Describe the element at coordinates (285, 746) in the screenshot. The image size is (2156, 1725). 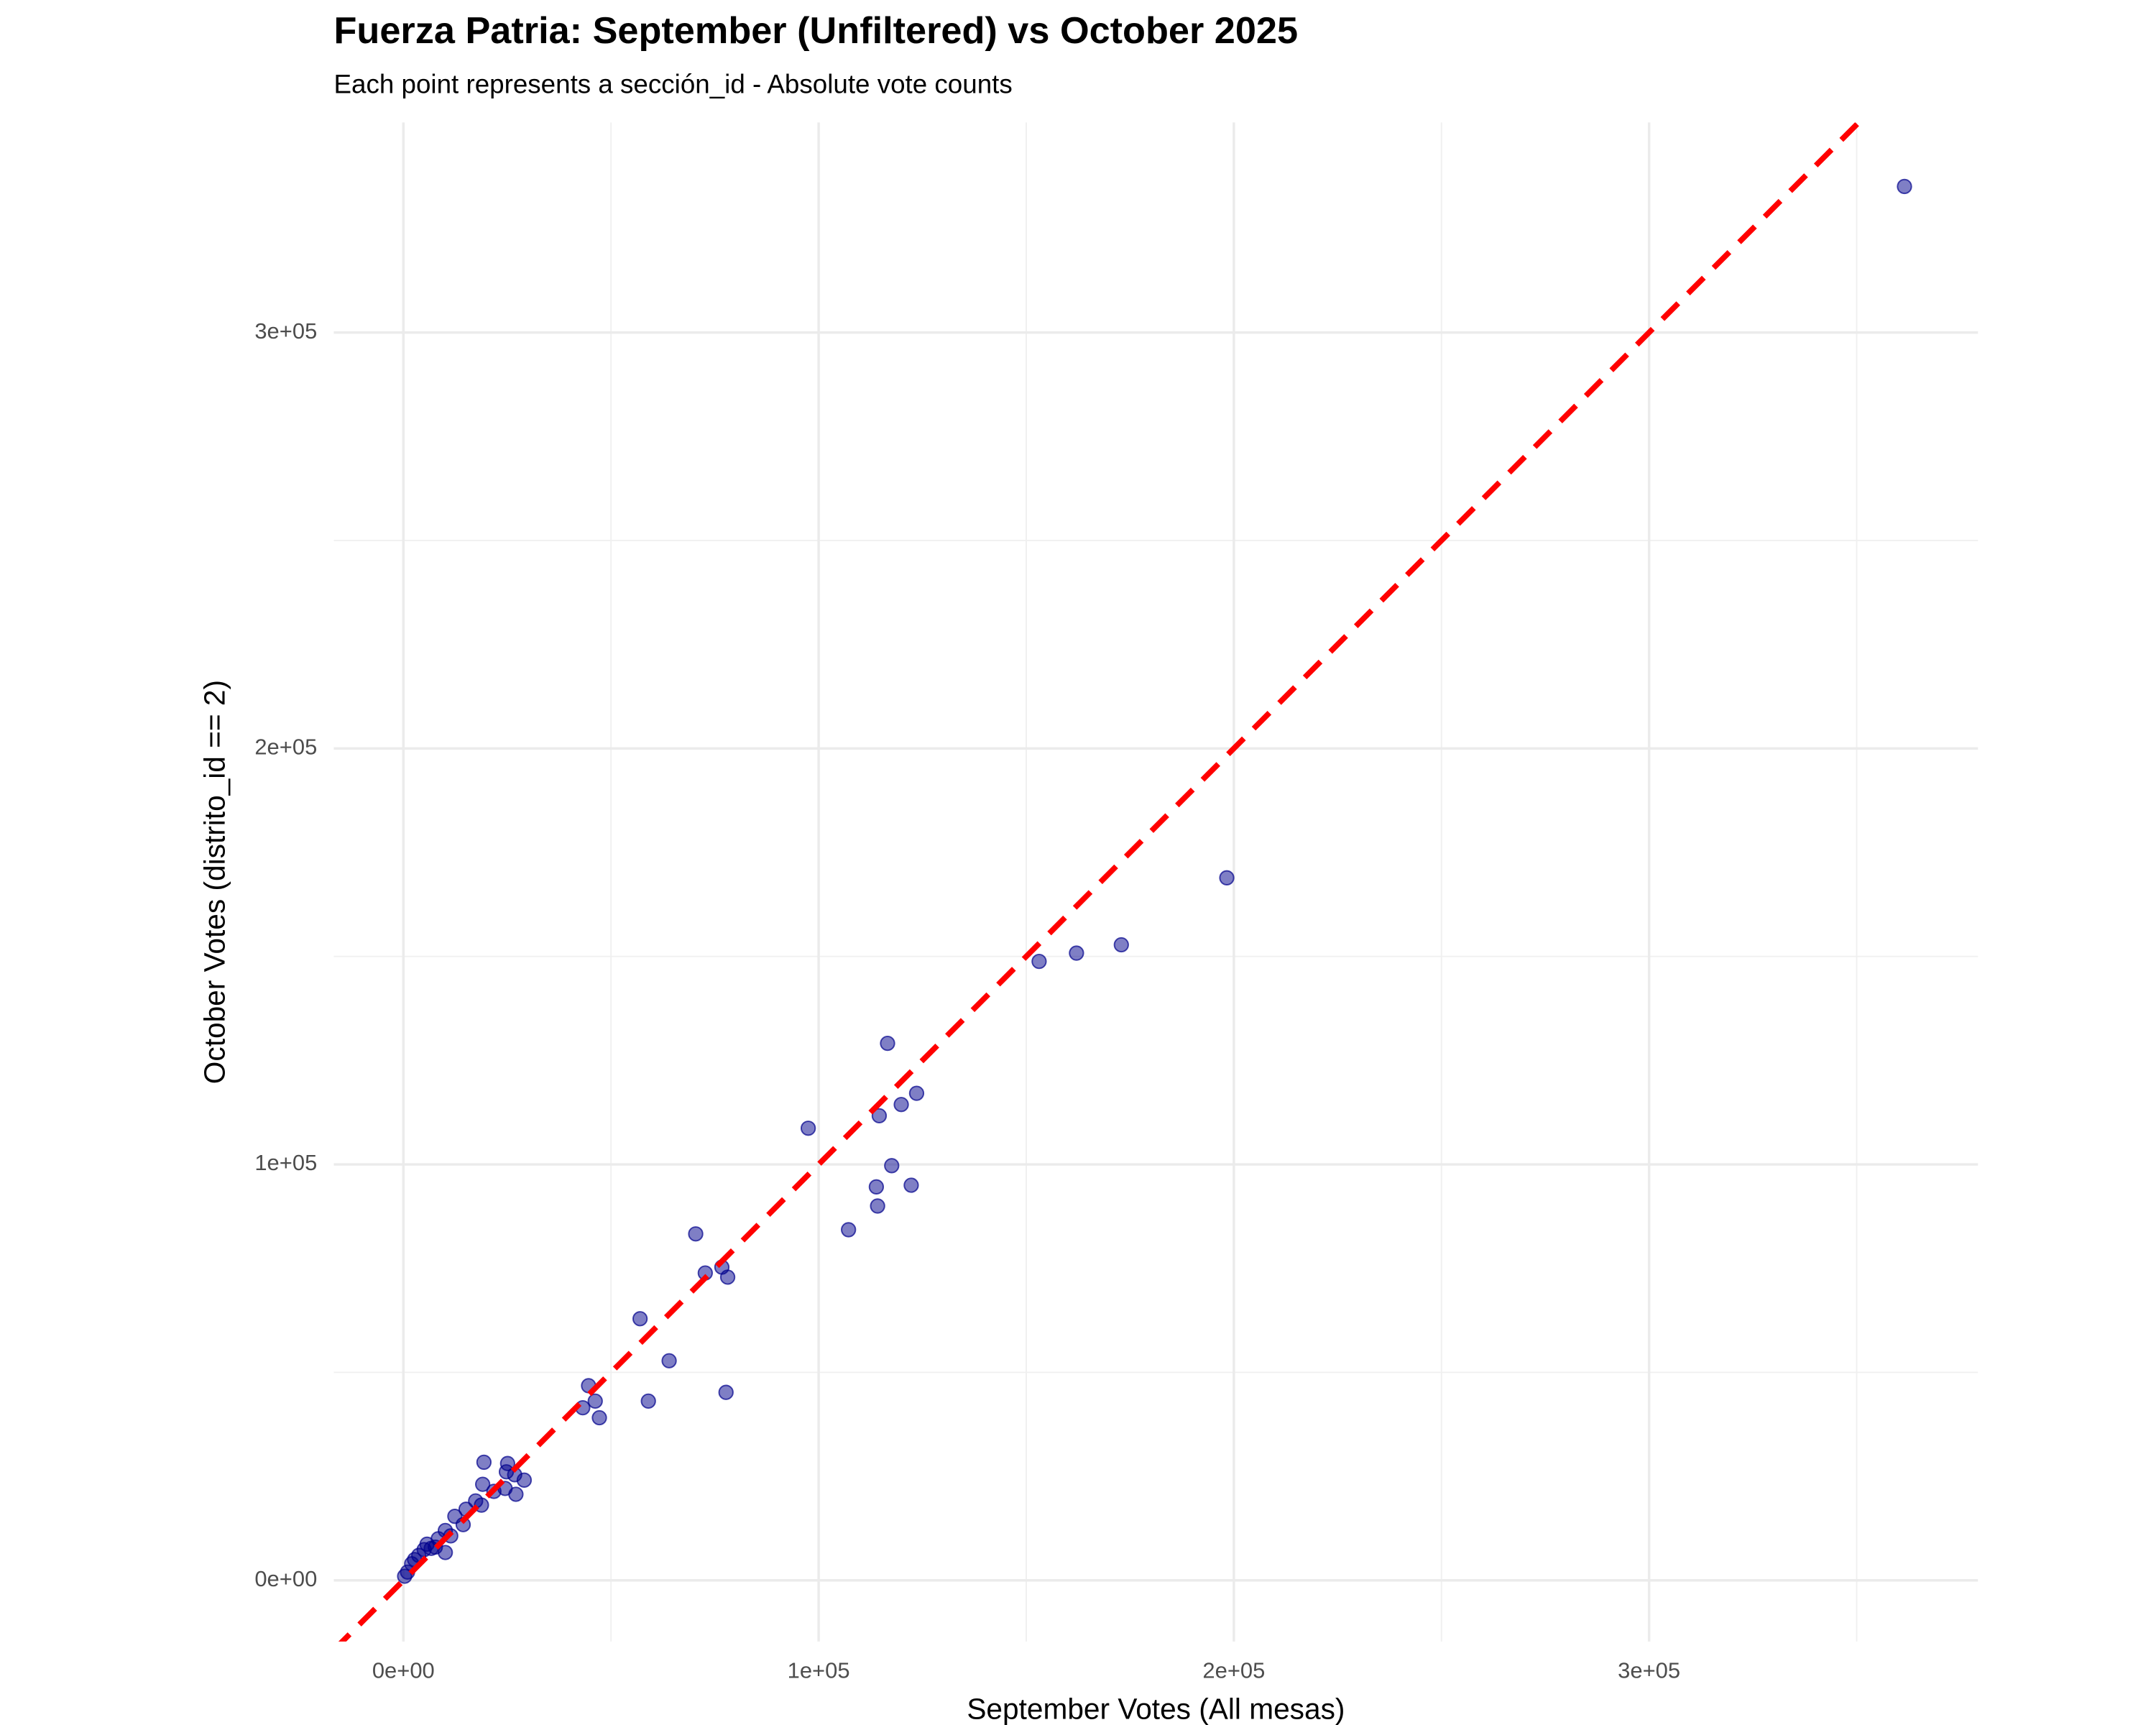
I see `y-tick-label: 2e+05` at that location.